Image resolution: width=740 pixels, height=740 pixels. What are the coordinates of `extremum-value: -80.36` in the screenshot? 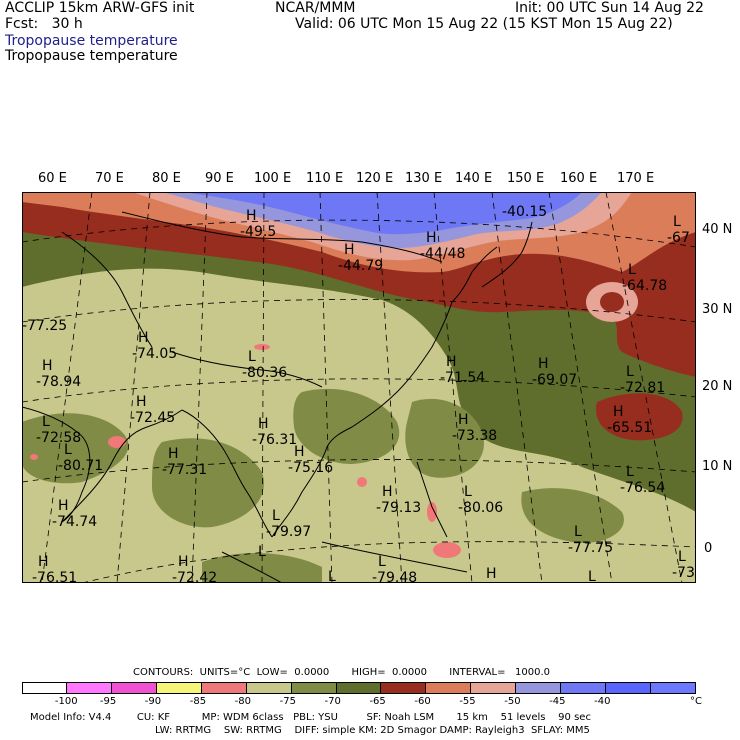 It's located at (264, 373).